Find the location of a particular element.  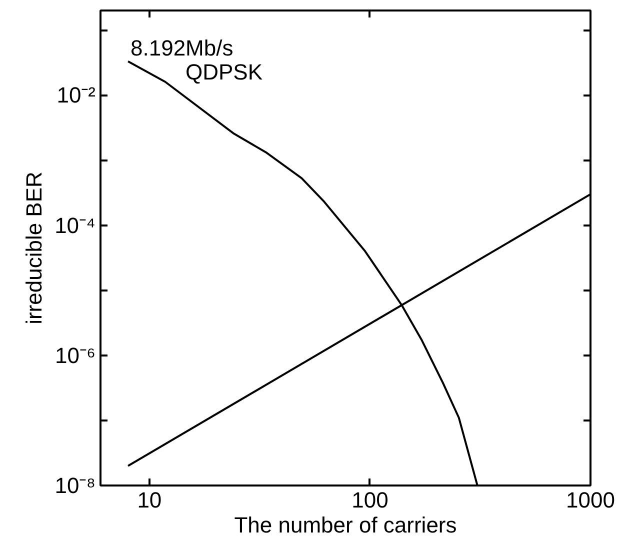

x-tick-label: 1000 is located at coordinates (590, 500).